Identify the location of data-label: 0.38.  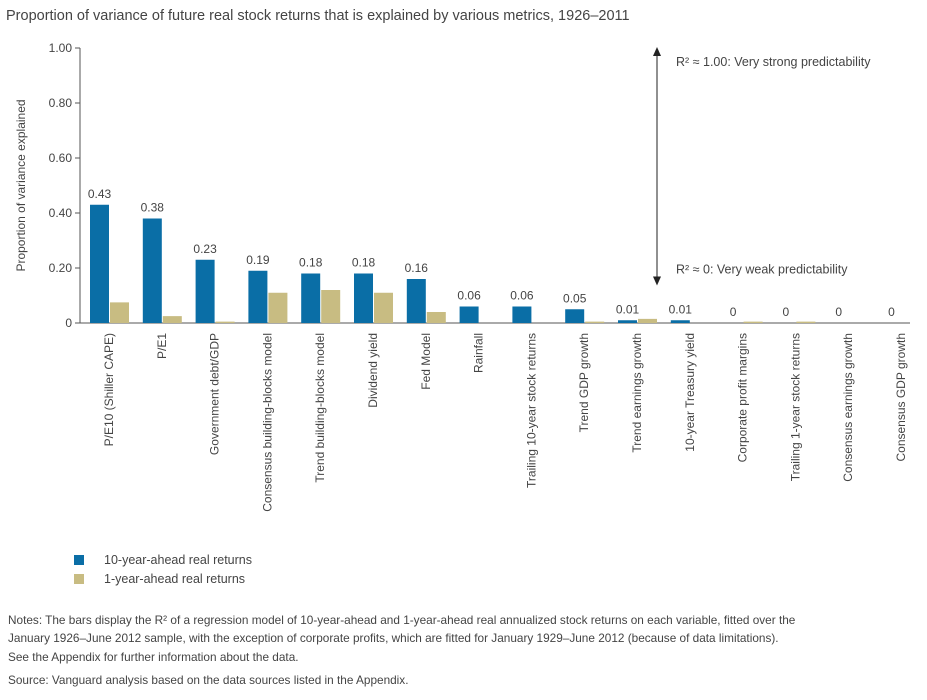
(153, 208).